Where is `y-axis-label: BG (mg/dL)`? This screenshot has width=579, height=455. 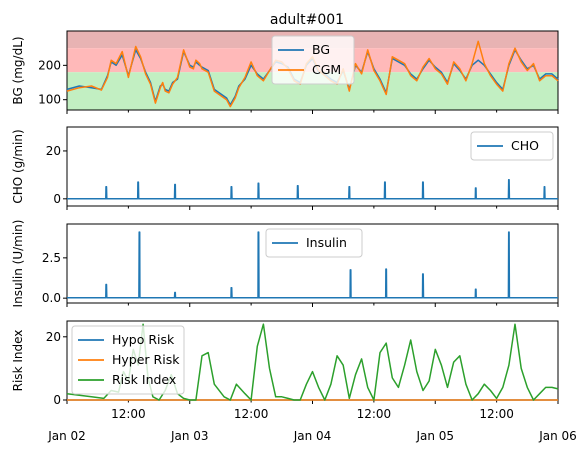
y-axis-label: BG (mg/dL) is located at coordinates (18, 70).